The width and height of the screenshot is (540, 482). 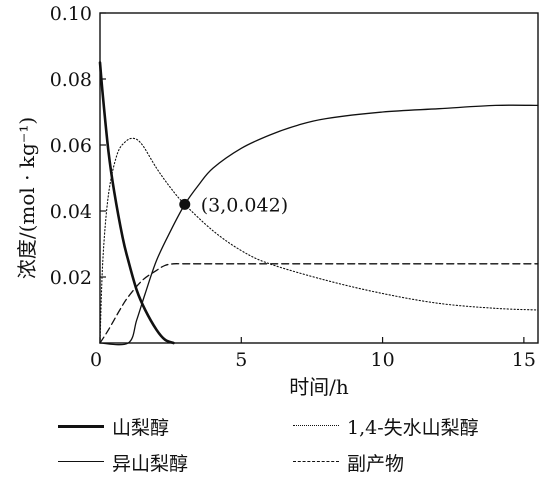 What do you see at coordinates (81, 426) in the screenshot?
I see `legend-swatch-solid-thick` at bounding box center [81, 426].